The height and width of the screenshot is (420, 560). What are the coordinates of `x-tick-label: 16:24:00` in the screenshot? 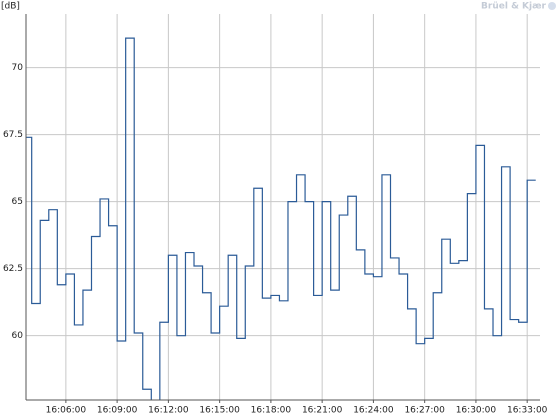 It's located at (373, 411).